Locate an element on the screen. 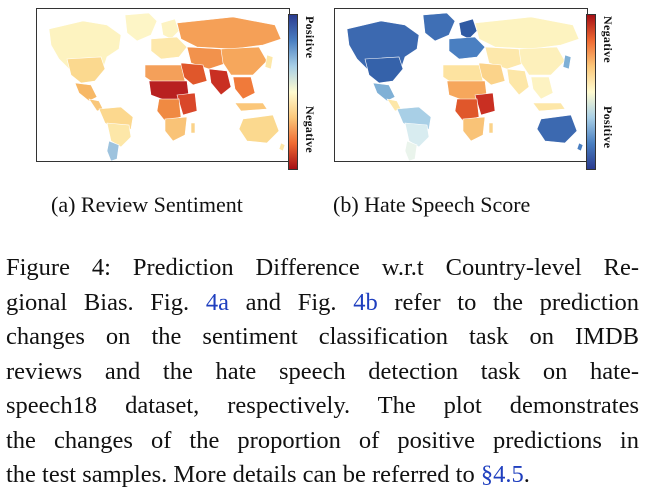 This screenshot has height=499, width=653. colorbar-a is located at coordinates (293, 92).